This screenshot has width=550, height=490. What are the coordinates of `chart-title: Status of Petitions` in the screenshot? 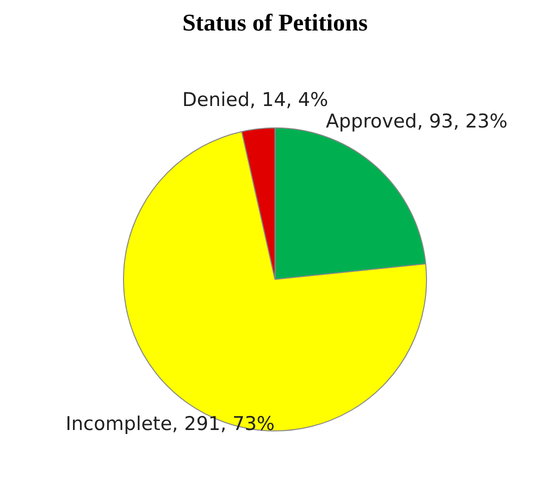 It's located at (275, 23).